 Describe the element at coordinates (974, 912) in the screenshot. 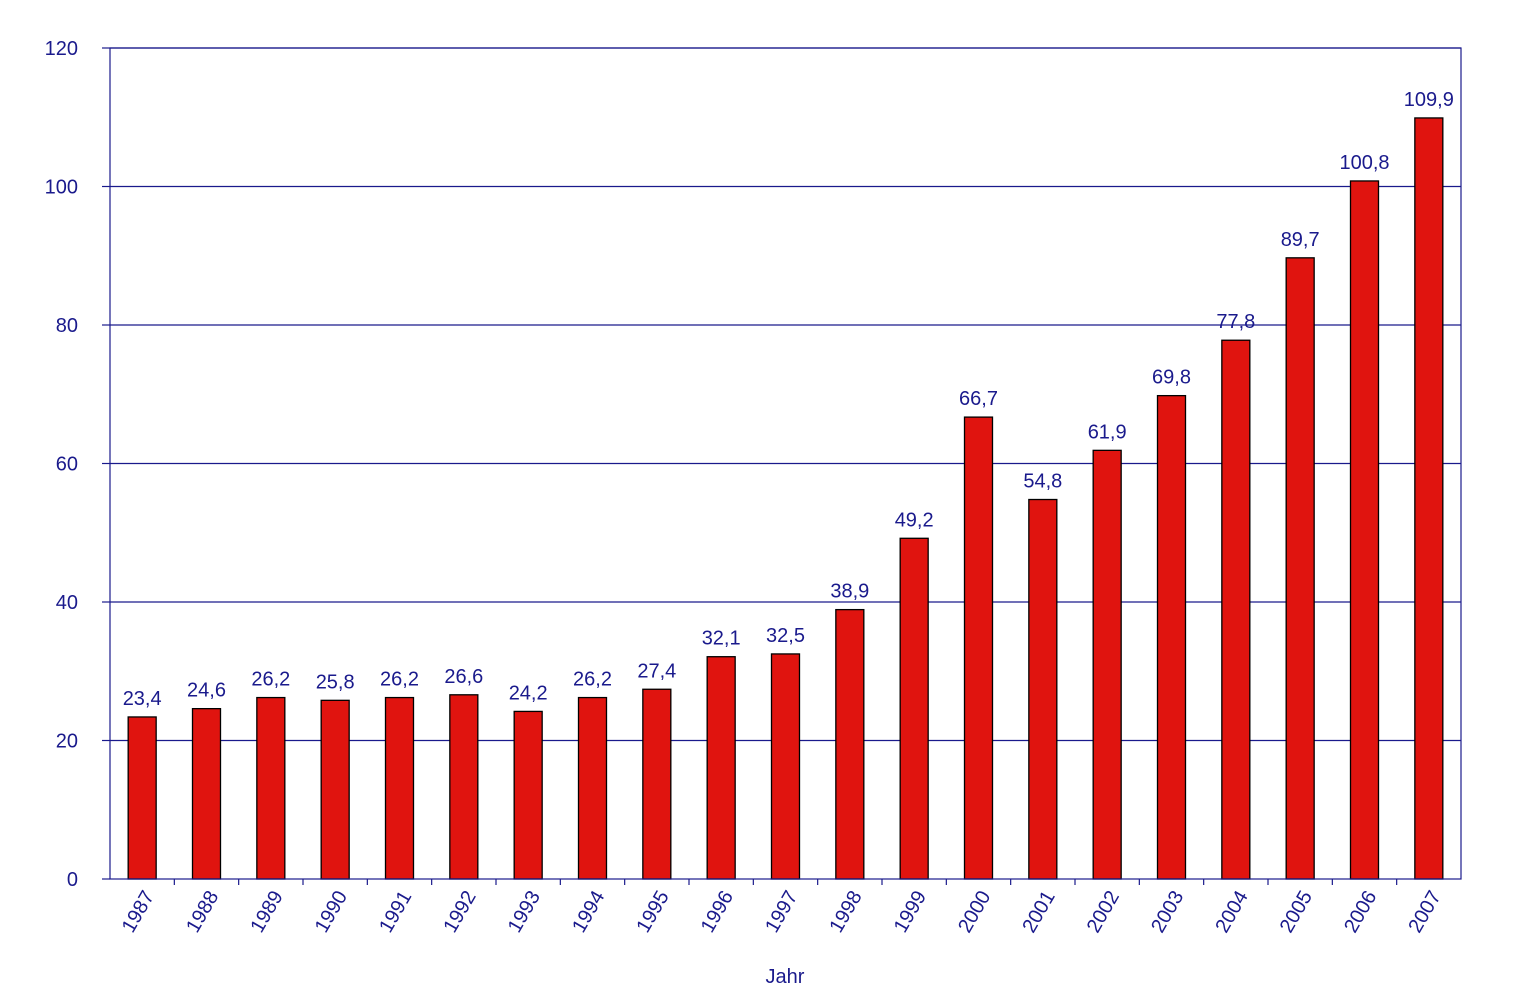

I see `x-category-label: 2000` at that location.